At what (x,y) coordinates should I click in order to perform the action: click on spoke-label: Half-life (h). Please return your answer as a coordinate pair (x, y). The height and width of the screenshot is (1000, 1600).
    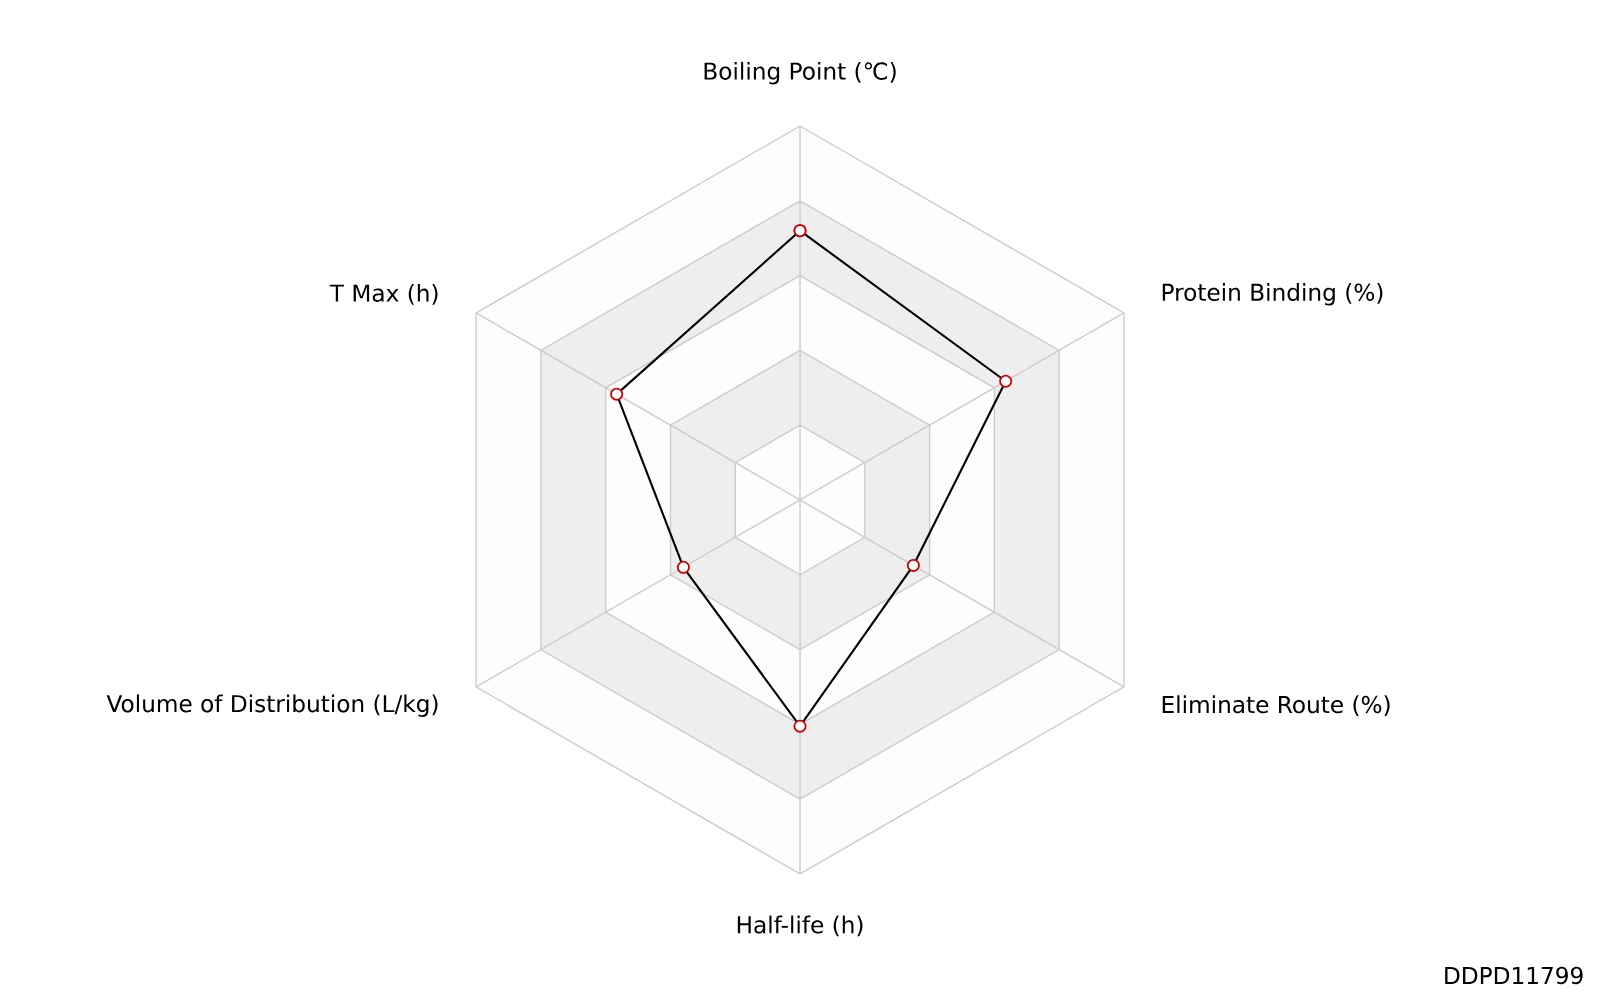
    Looking at the image, I should click on (800, 926).